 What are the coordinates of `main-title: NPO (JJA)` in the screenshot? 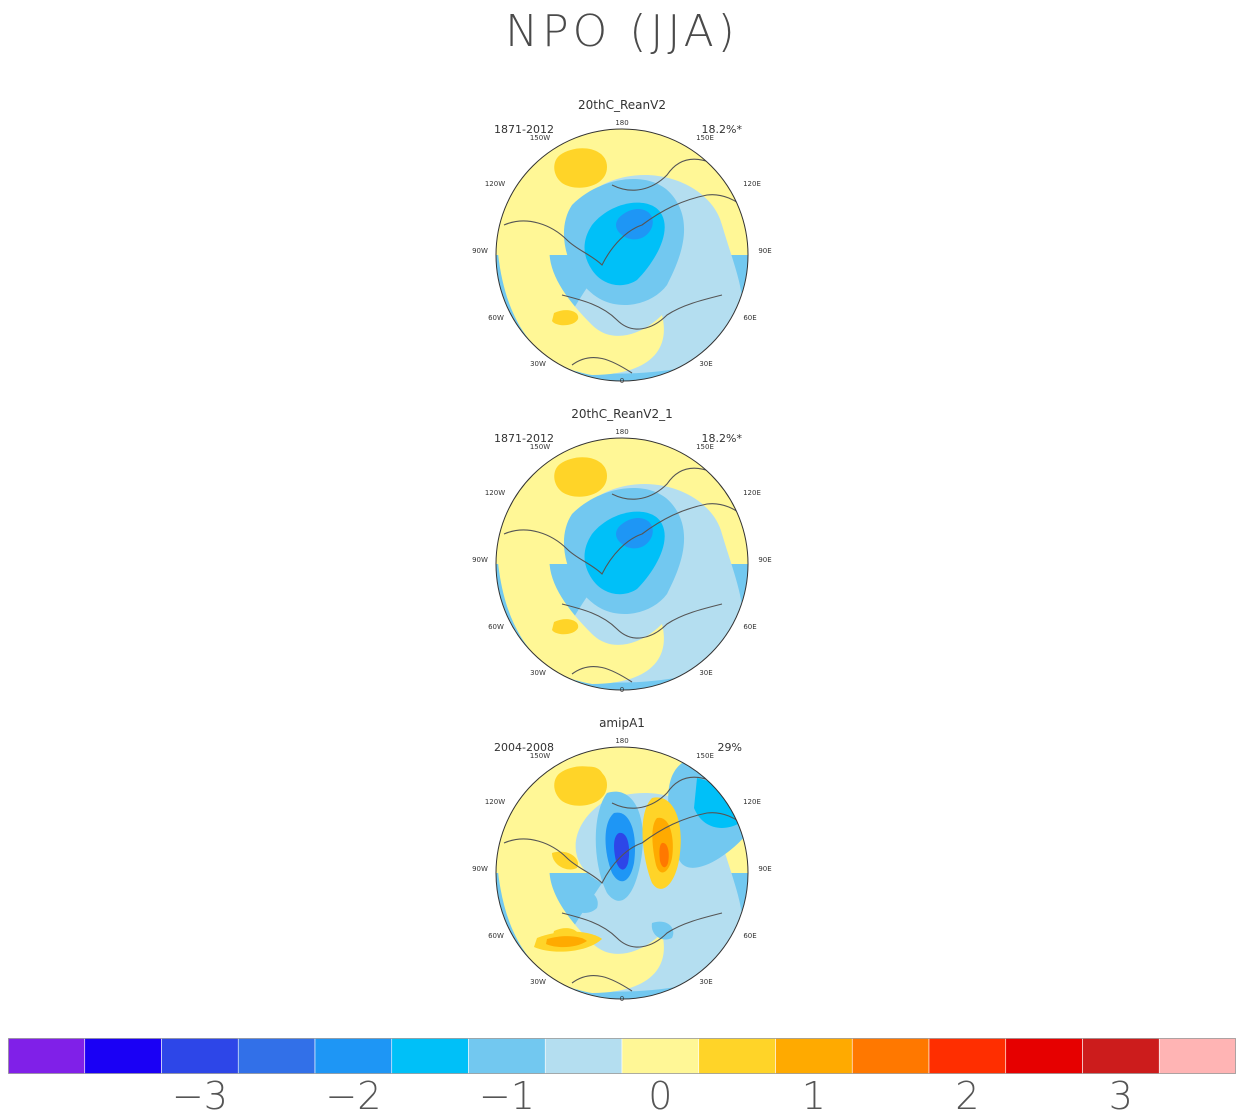 It's located at (622, 31).